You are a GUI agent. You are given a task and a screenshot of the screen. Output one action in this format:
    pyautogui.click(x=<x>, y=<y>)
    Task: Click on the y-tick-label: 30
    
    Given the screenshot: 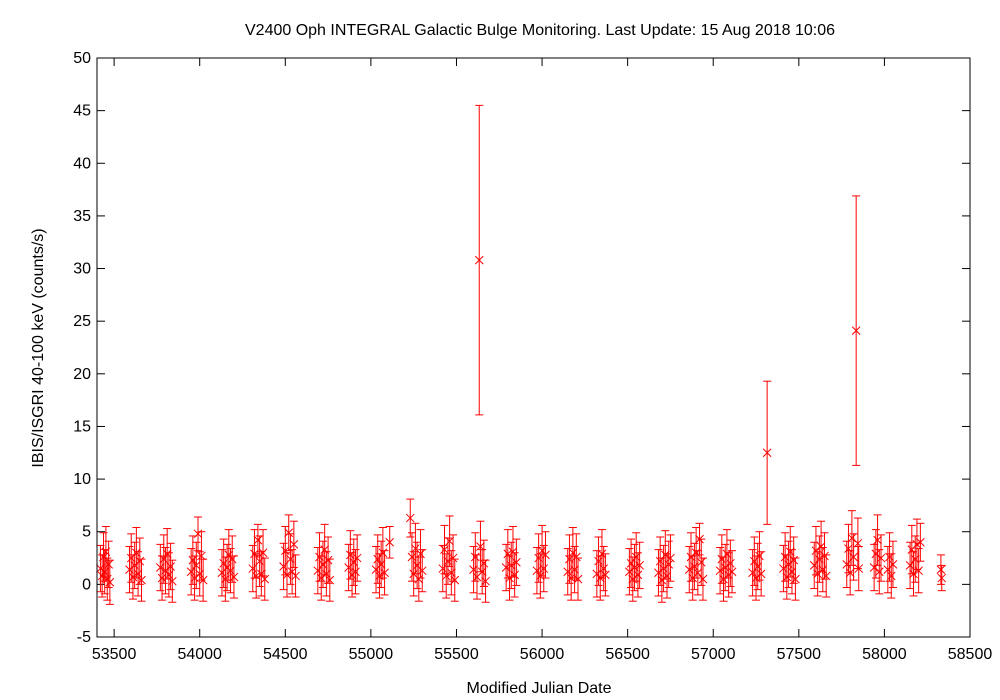 What is the action you would take?
    pyautogui.click(x=82, y=269)
    